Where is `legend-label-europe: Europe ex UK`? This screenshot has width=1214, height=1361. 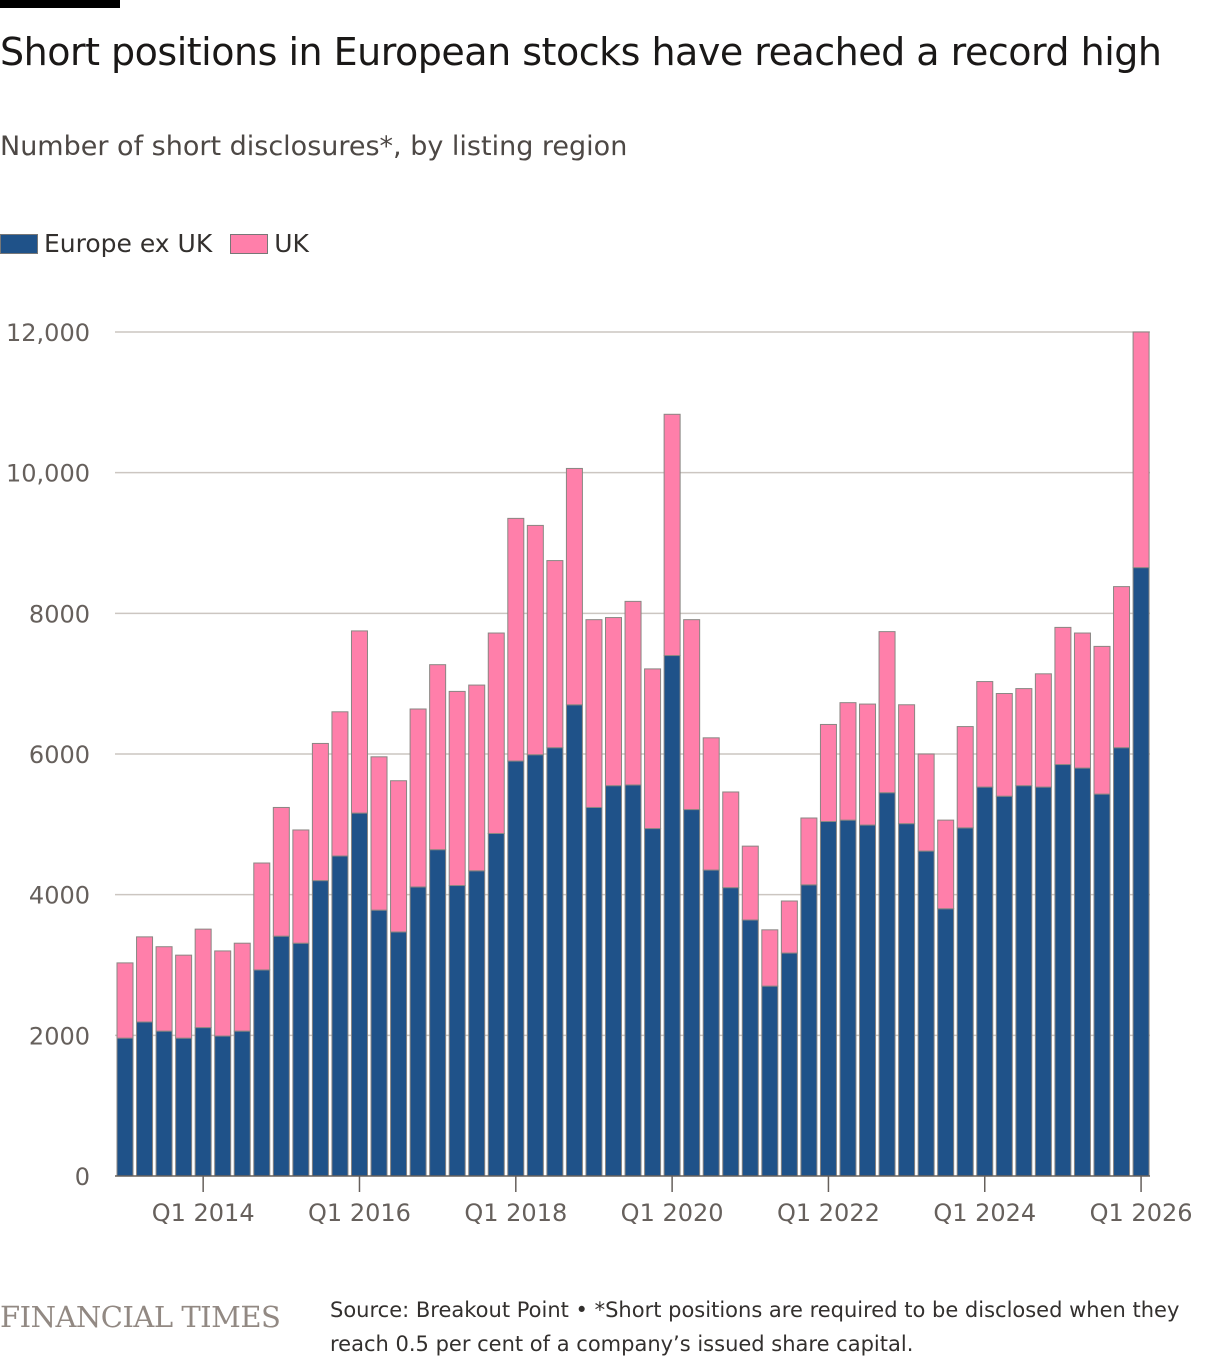 legend-label-europe: Europe ex UK is located at coordinates (128, 243).